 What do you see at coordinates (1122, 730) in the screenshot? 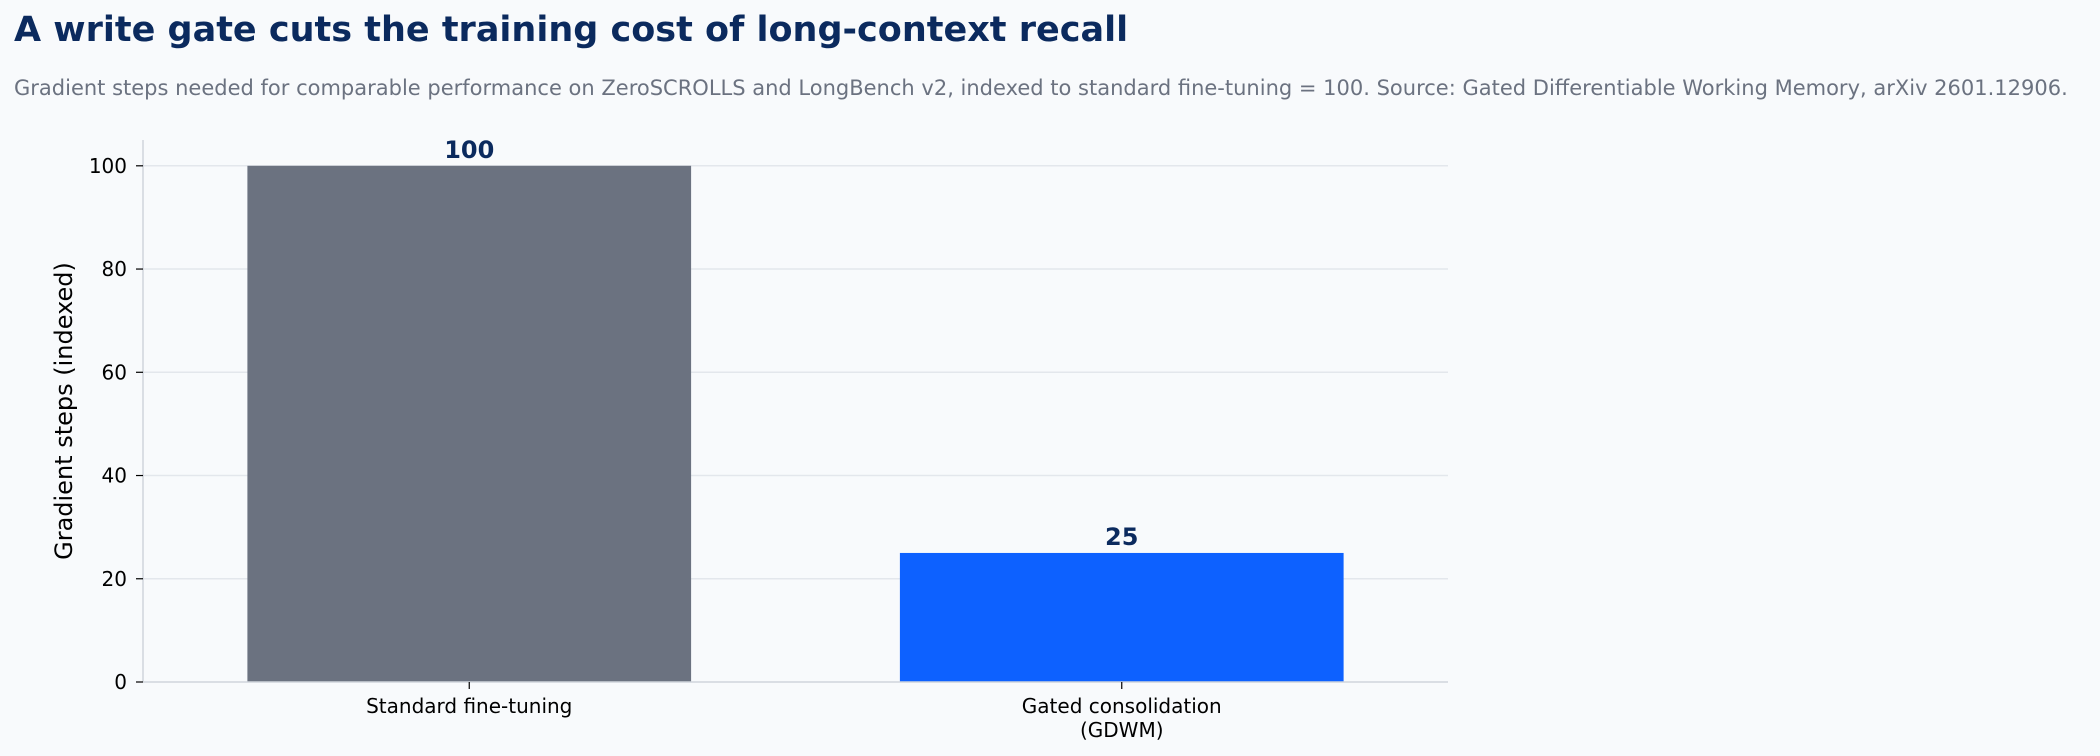
I see `x-tick-label: (GDWM)` at bounding box center [1122, 730].